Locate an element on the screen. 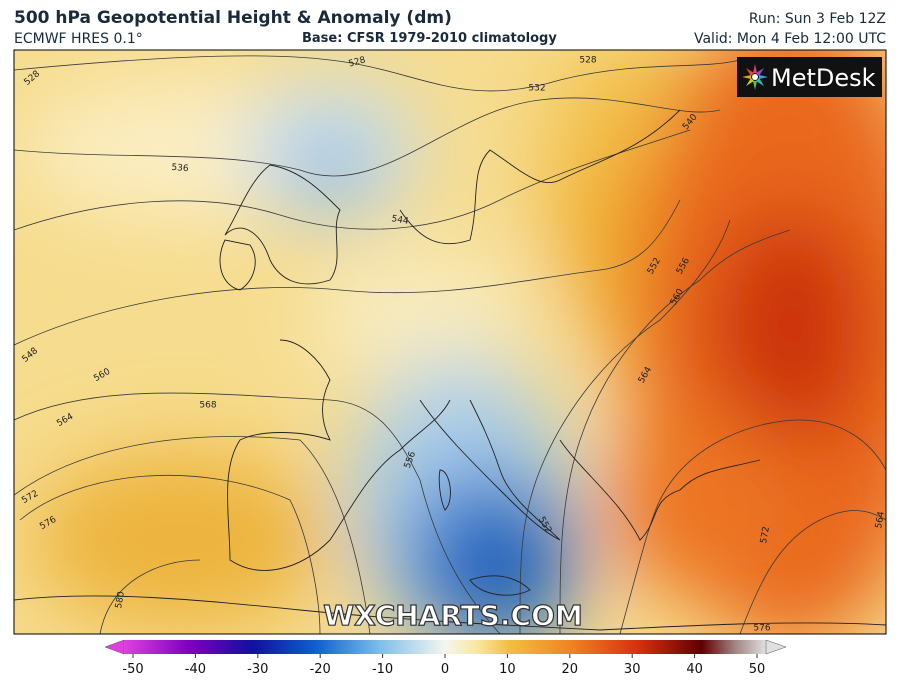 The width and height of the screenshot is (900, 689). colorbar-tick-label: 30 is located at coordinates (632, 669).